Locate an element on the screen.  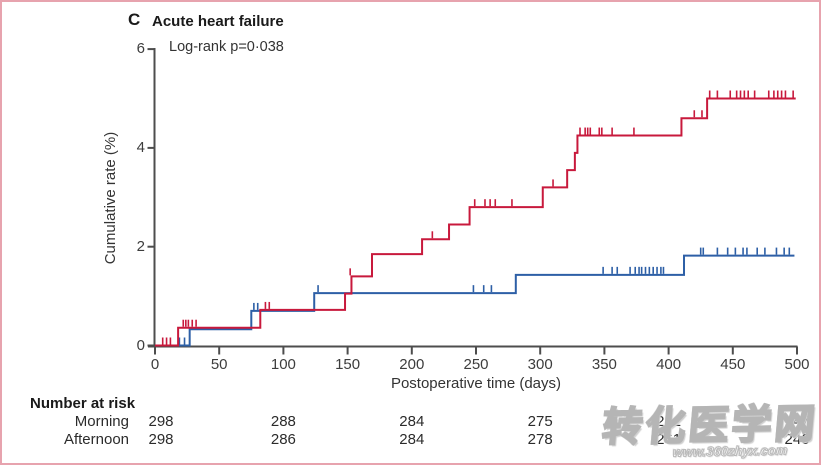
x-tick-label: 250 is located at coordinates (476, 364).